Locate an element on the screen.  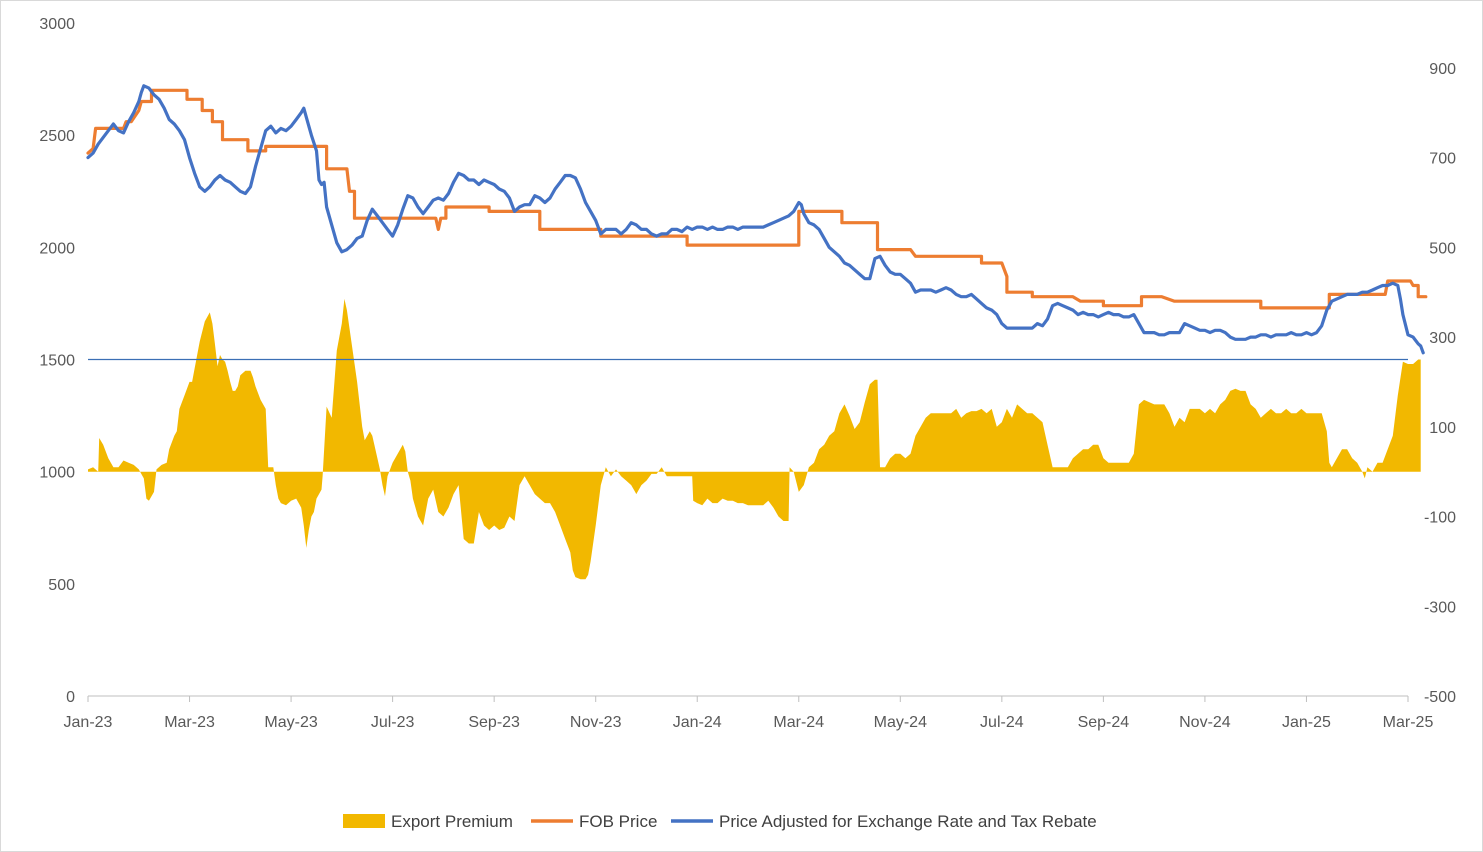
y-right-tick-label: 900 is located at coordinates (1442, 69).